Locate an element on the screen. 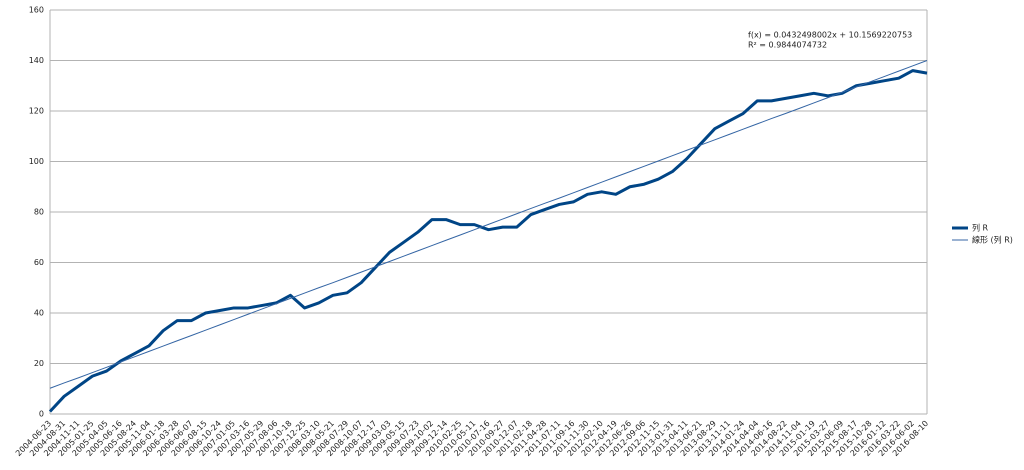 Image resolution: width=1024 pixels, height=470 pixels. y-tick-label: 80 is located at coordinates (39, 212).